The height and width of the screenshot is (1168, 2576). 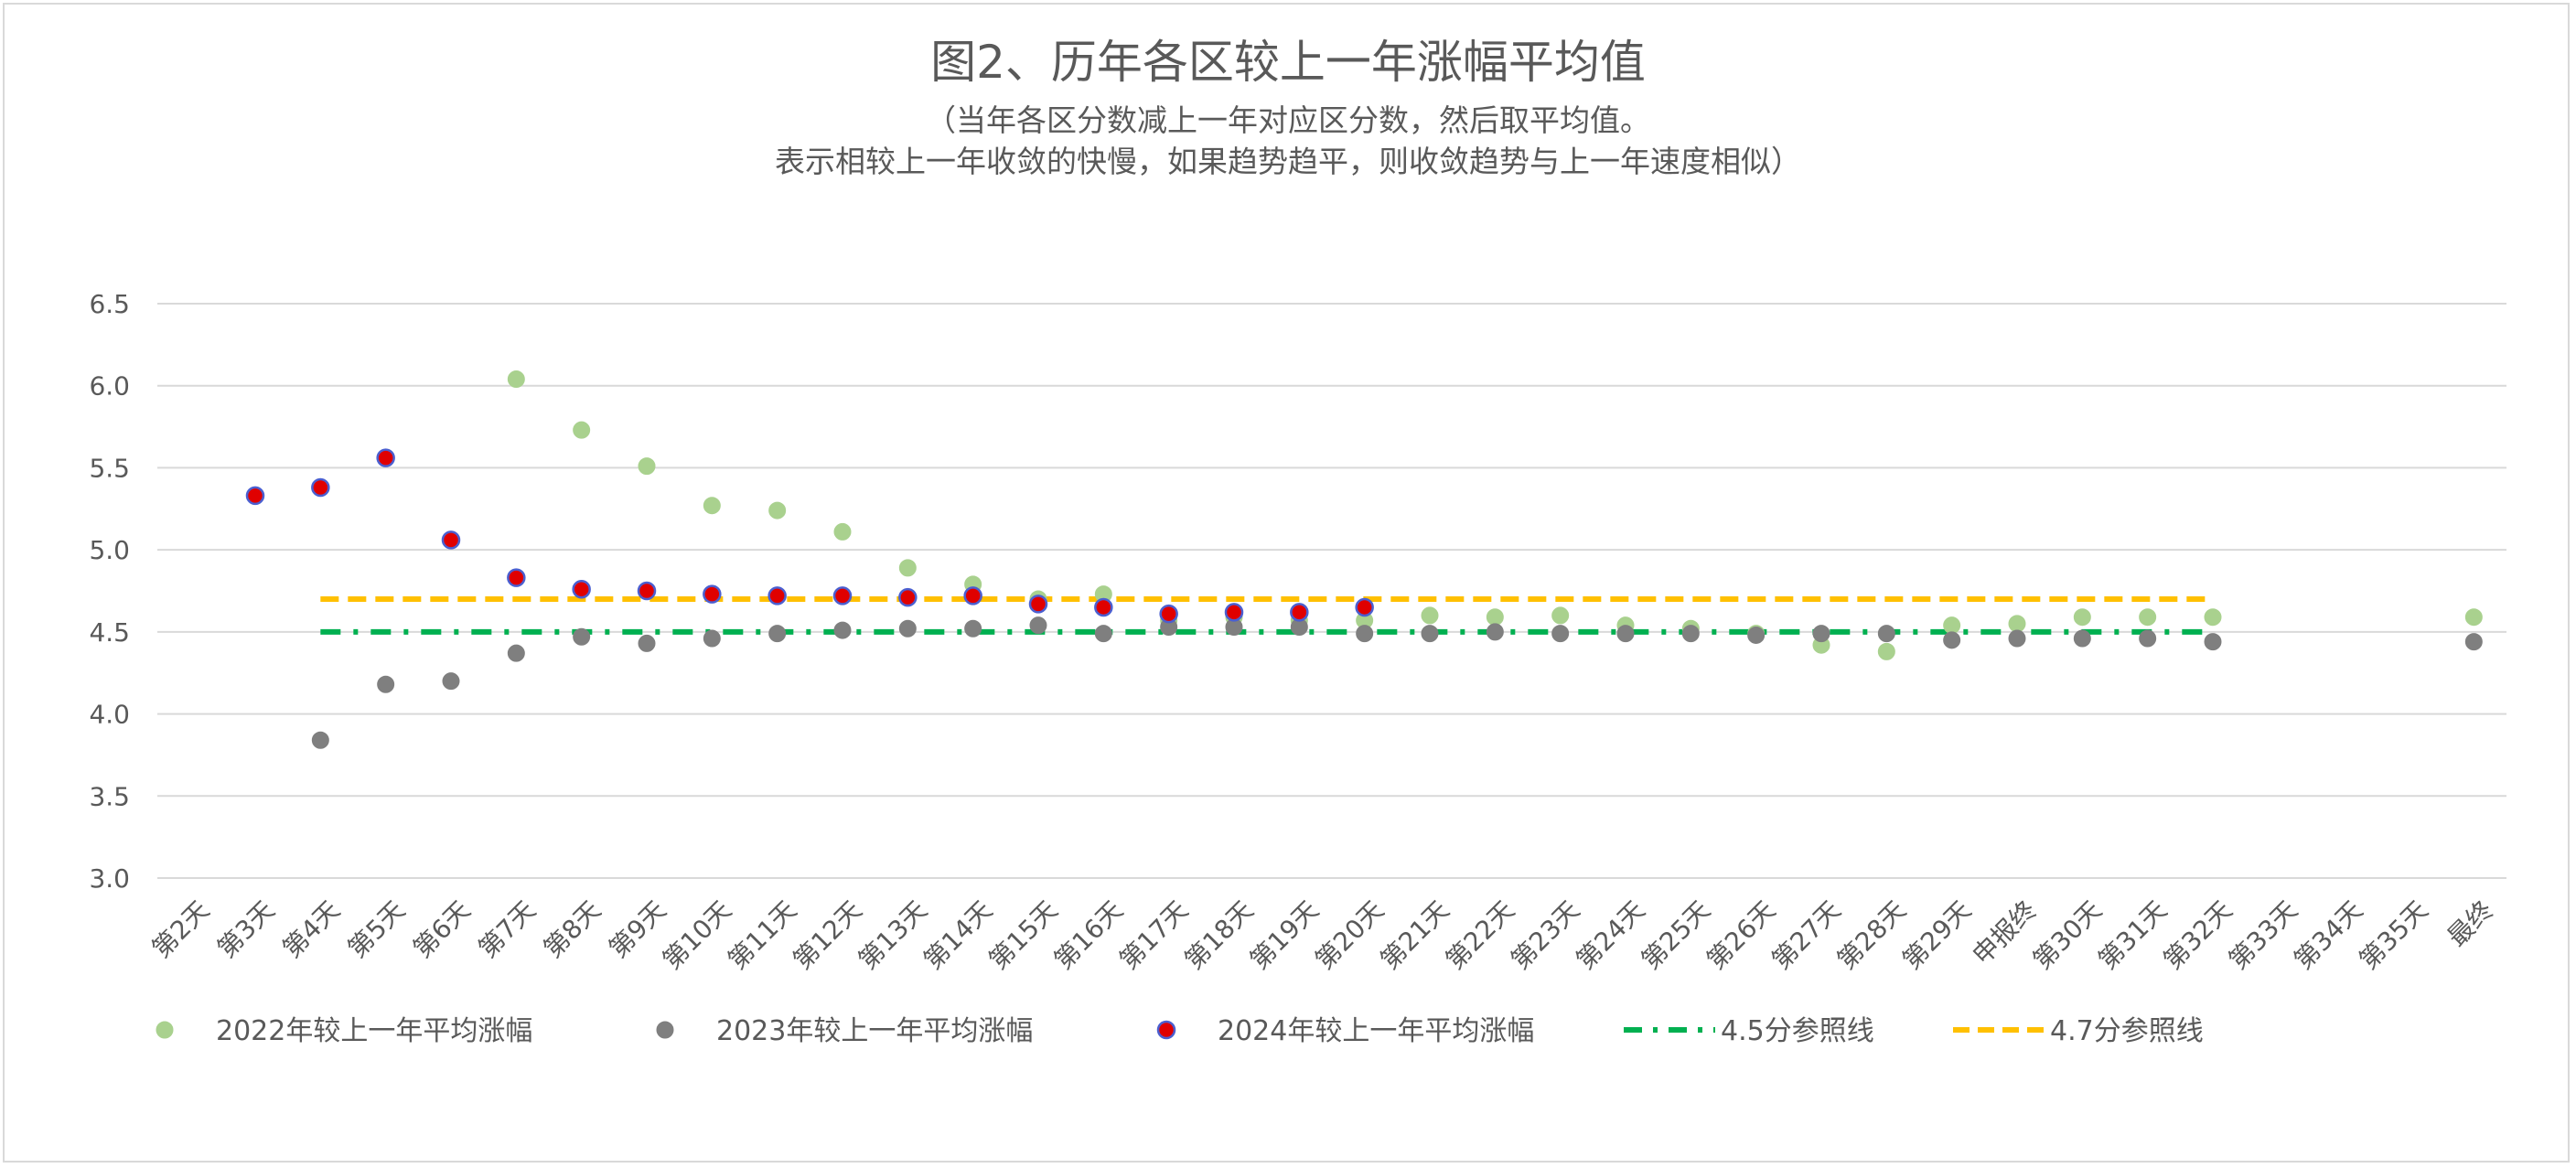 I want to click on legend-label-0: 2022年较上一年平均涨幅, so click(x=374, y=1031).